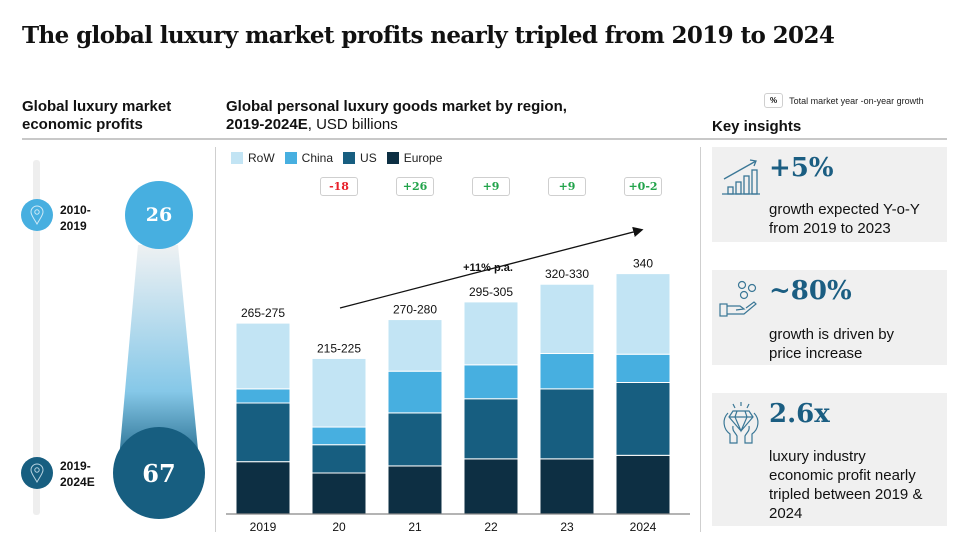 This screenshot has height=548, width=975. What do you see at coordinates (643, 418) in the screenshot?
I see `bar-us-2024` at bounding box center [643, 418].